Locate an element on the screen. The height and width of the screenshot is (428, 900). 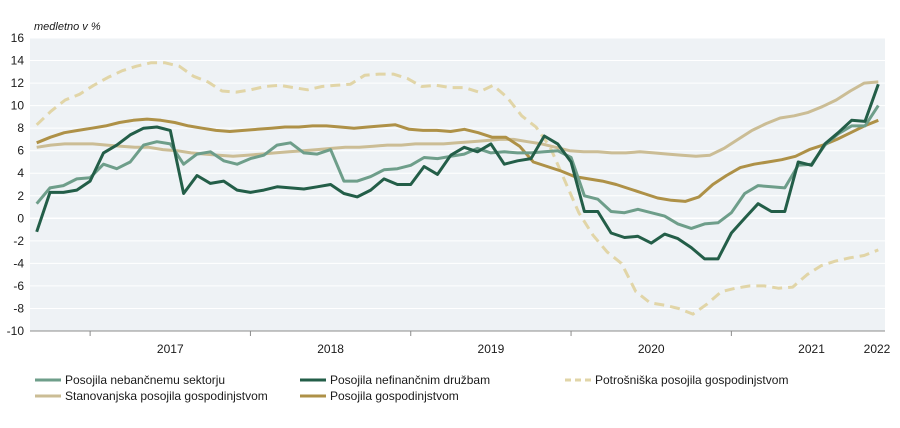
legend-label: Posojila nefinančnim družbam is located at coordinates (410, 380).